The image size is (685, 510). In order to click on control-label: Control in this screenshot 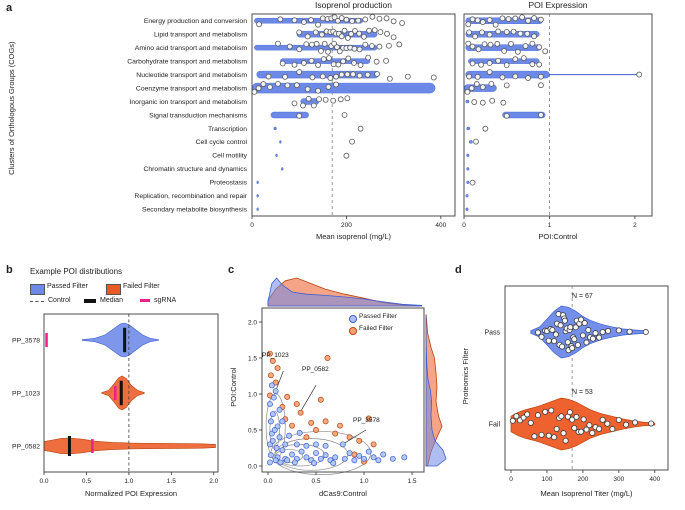, I will do `click(59, 300)`.